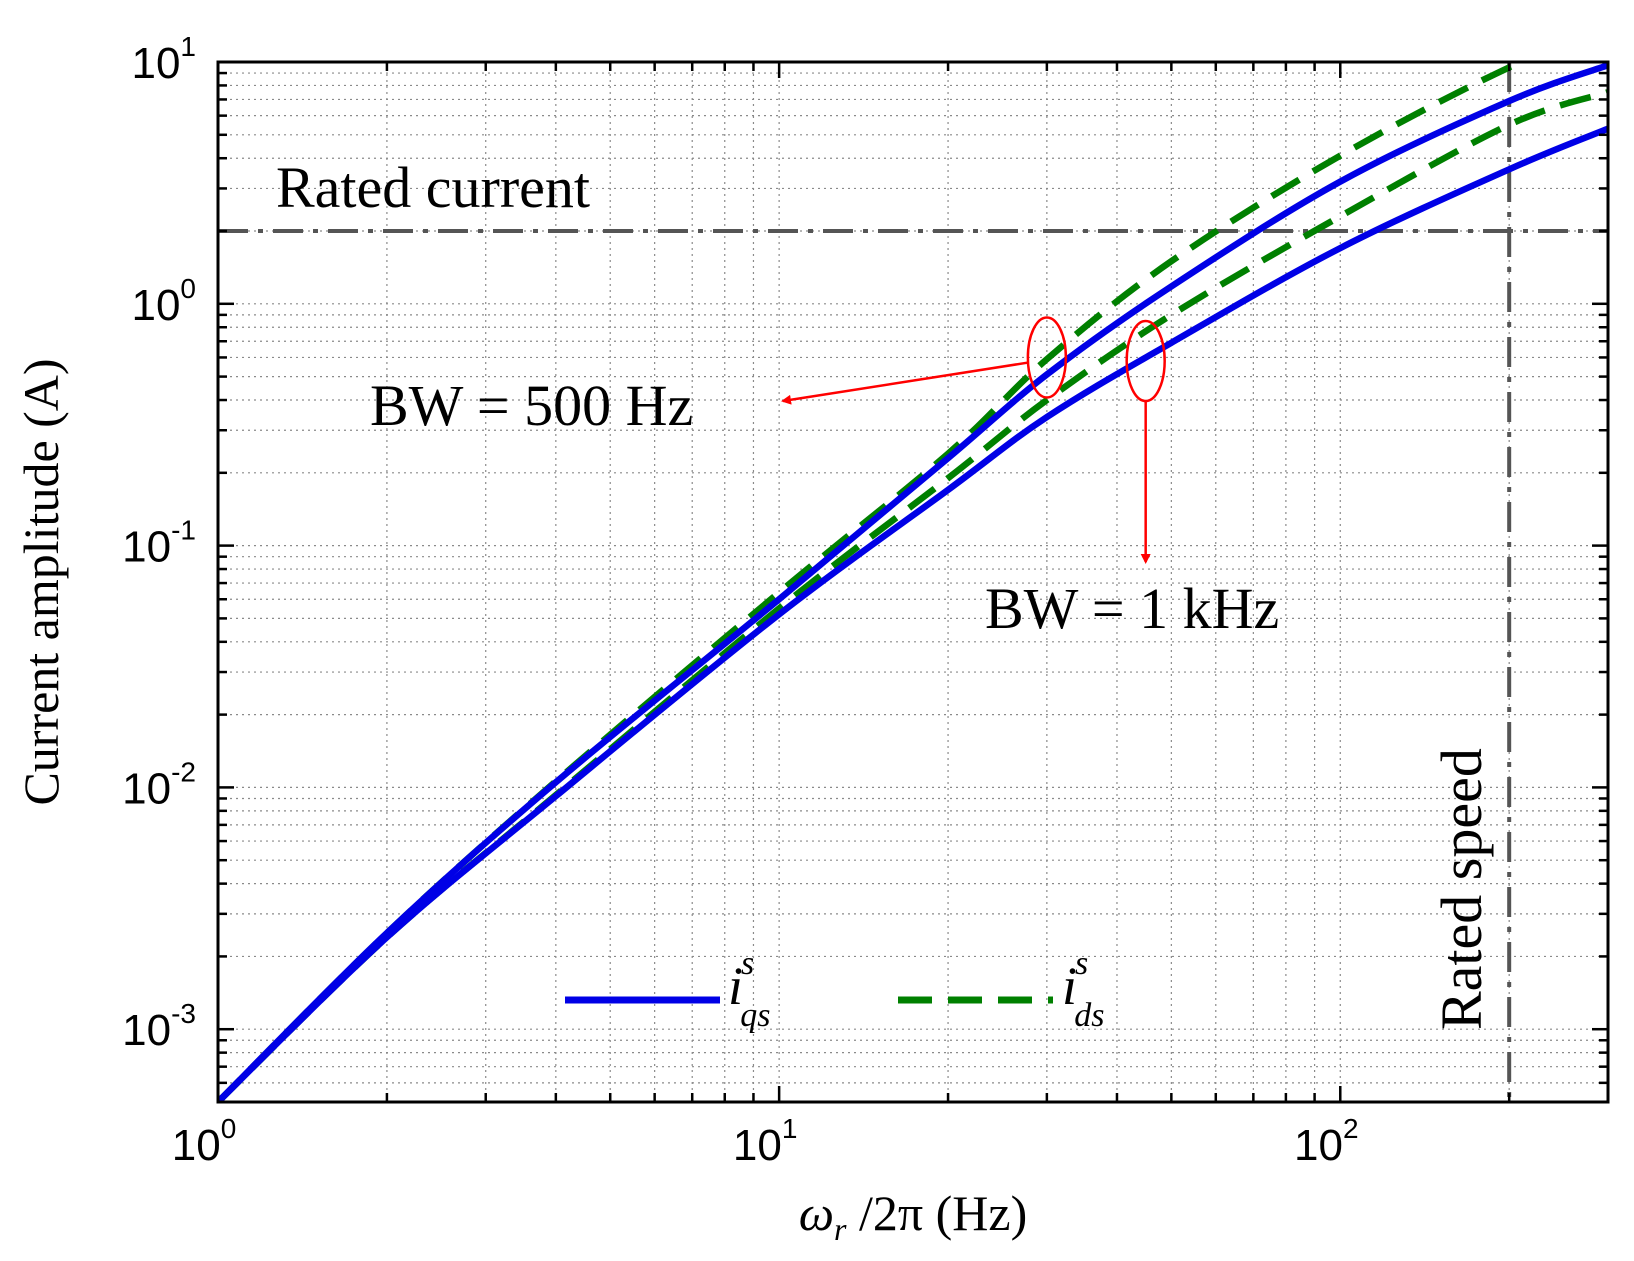 The width and height of the screenshot is (1634, 1261). What do you see at coordinates (1083, 989) in the screenshot?
I see `legend-ids-label: is ds` at bounding box center [1083, 989].